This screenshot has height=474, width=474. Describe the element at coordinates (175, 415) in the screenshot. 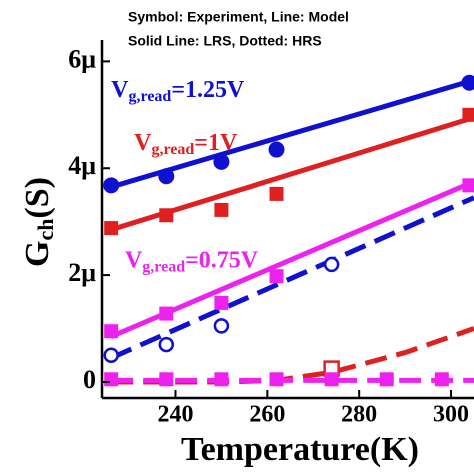

I see `x-tick-label: 240` at that location.